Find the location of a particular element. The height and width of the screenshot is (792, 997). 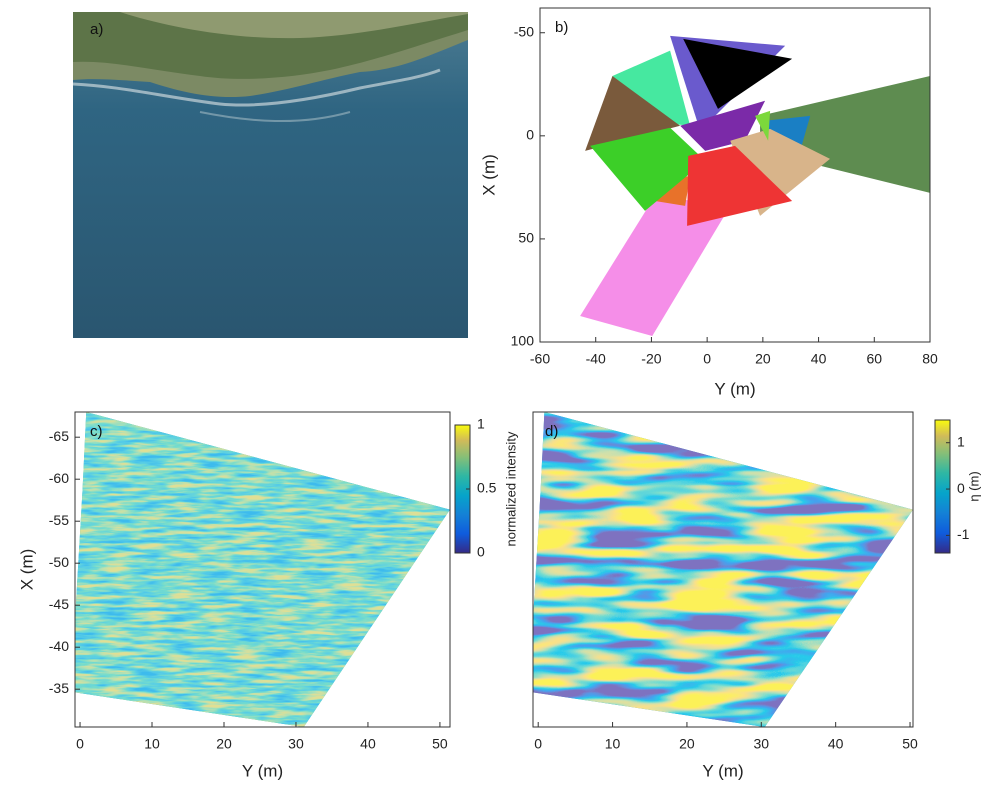

heatmap-texture is located at coordinates (262, 569).